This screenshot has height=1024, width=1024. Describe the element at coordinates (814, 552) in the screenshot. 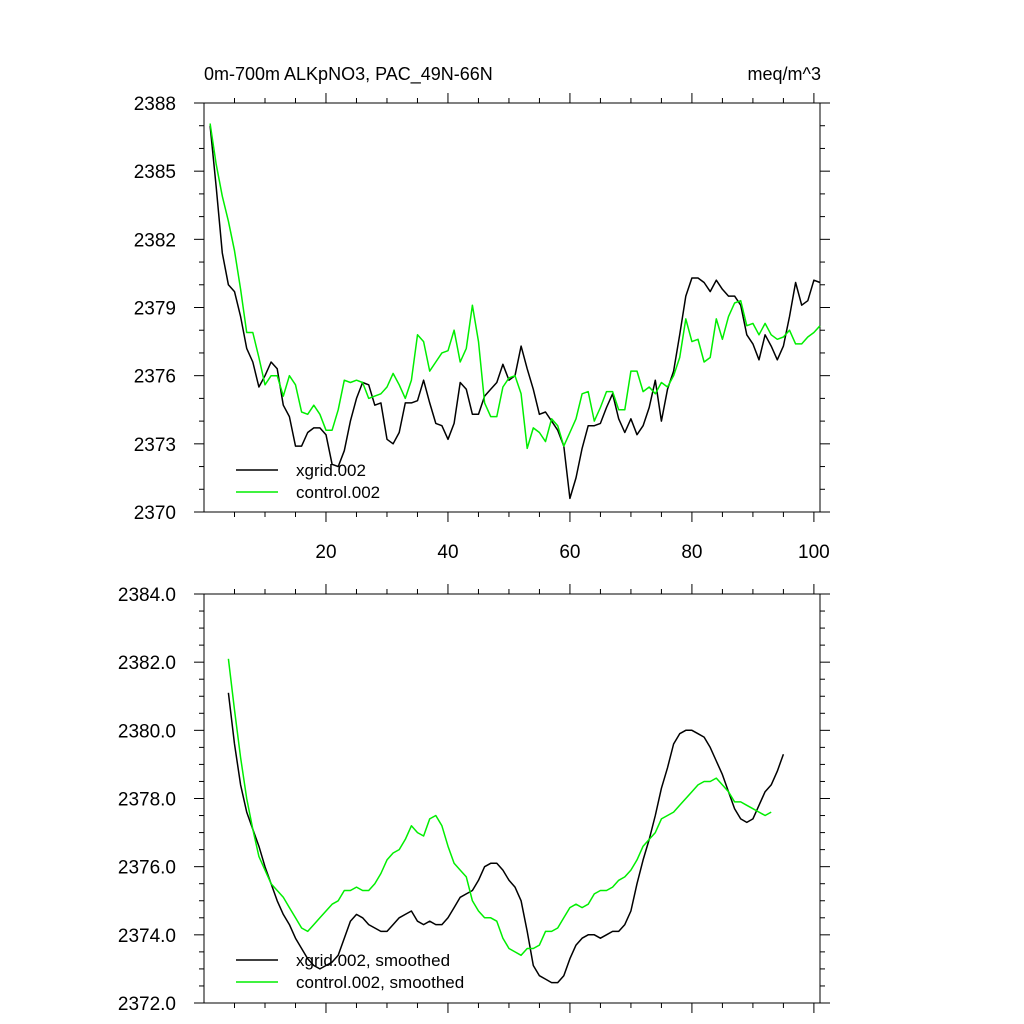

I see `top-xtick-label: 100` at that location.